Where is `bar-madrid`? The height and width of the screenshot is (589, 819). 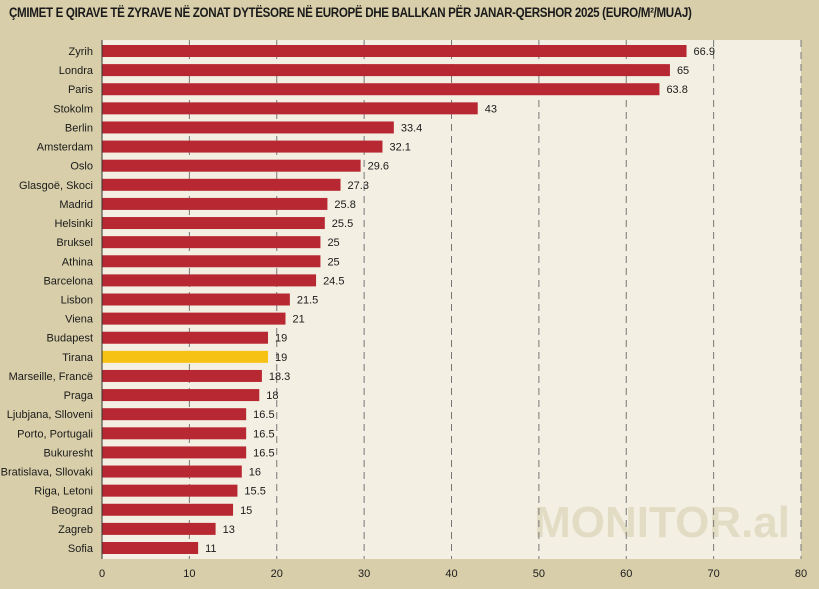 bar-madrid is located at coordinates (215, 203).